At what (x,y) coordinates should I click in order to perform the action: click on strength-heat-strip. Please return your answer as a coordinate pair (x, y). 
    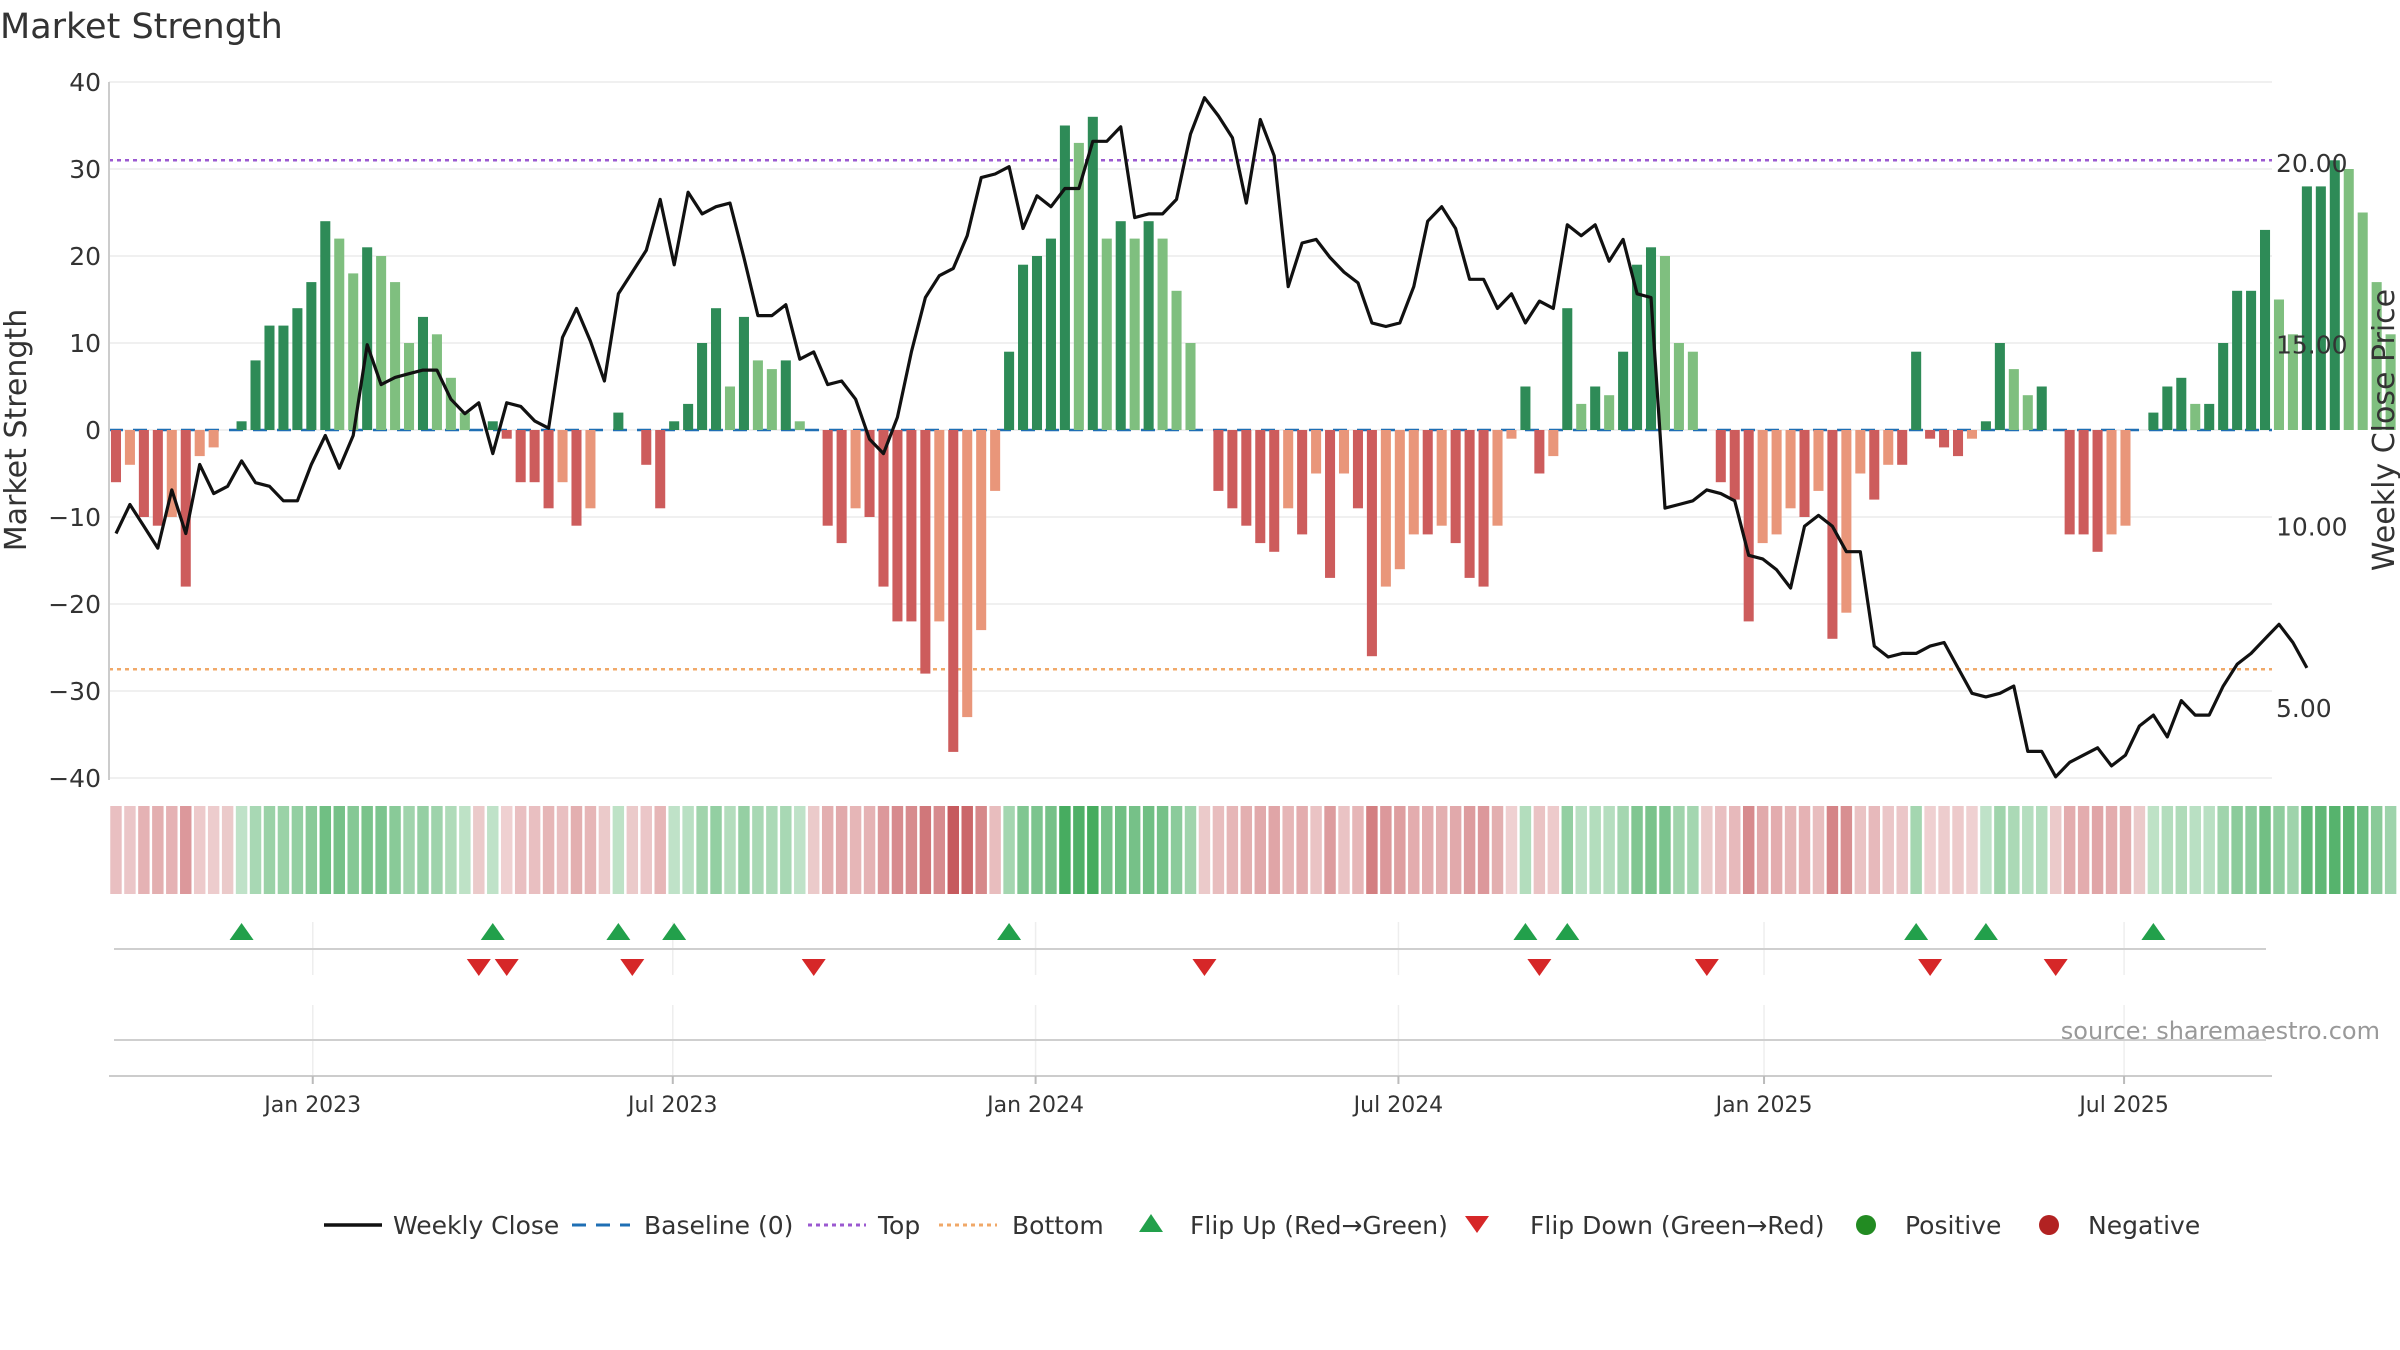
    Looking at the image, I should click on (1253, 850).